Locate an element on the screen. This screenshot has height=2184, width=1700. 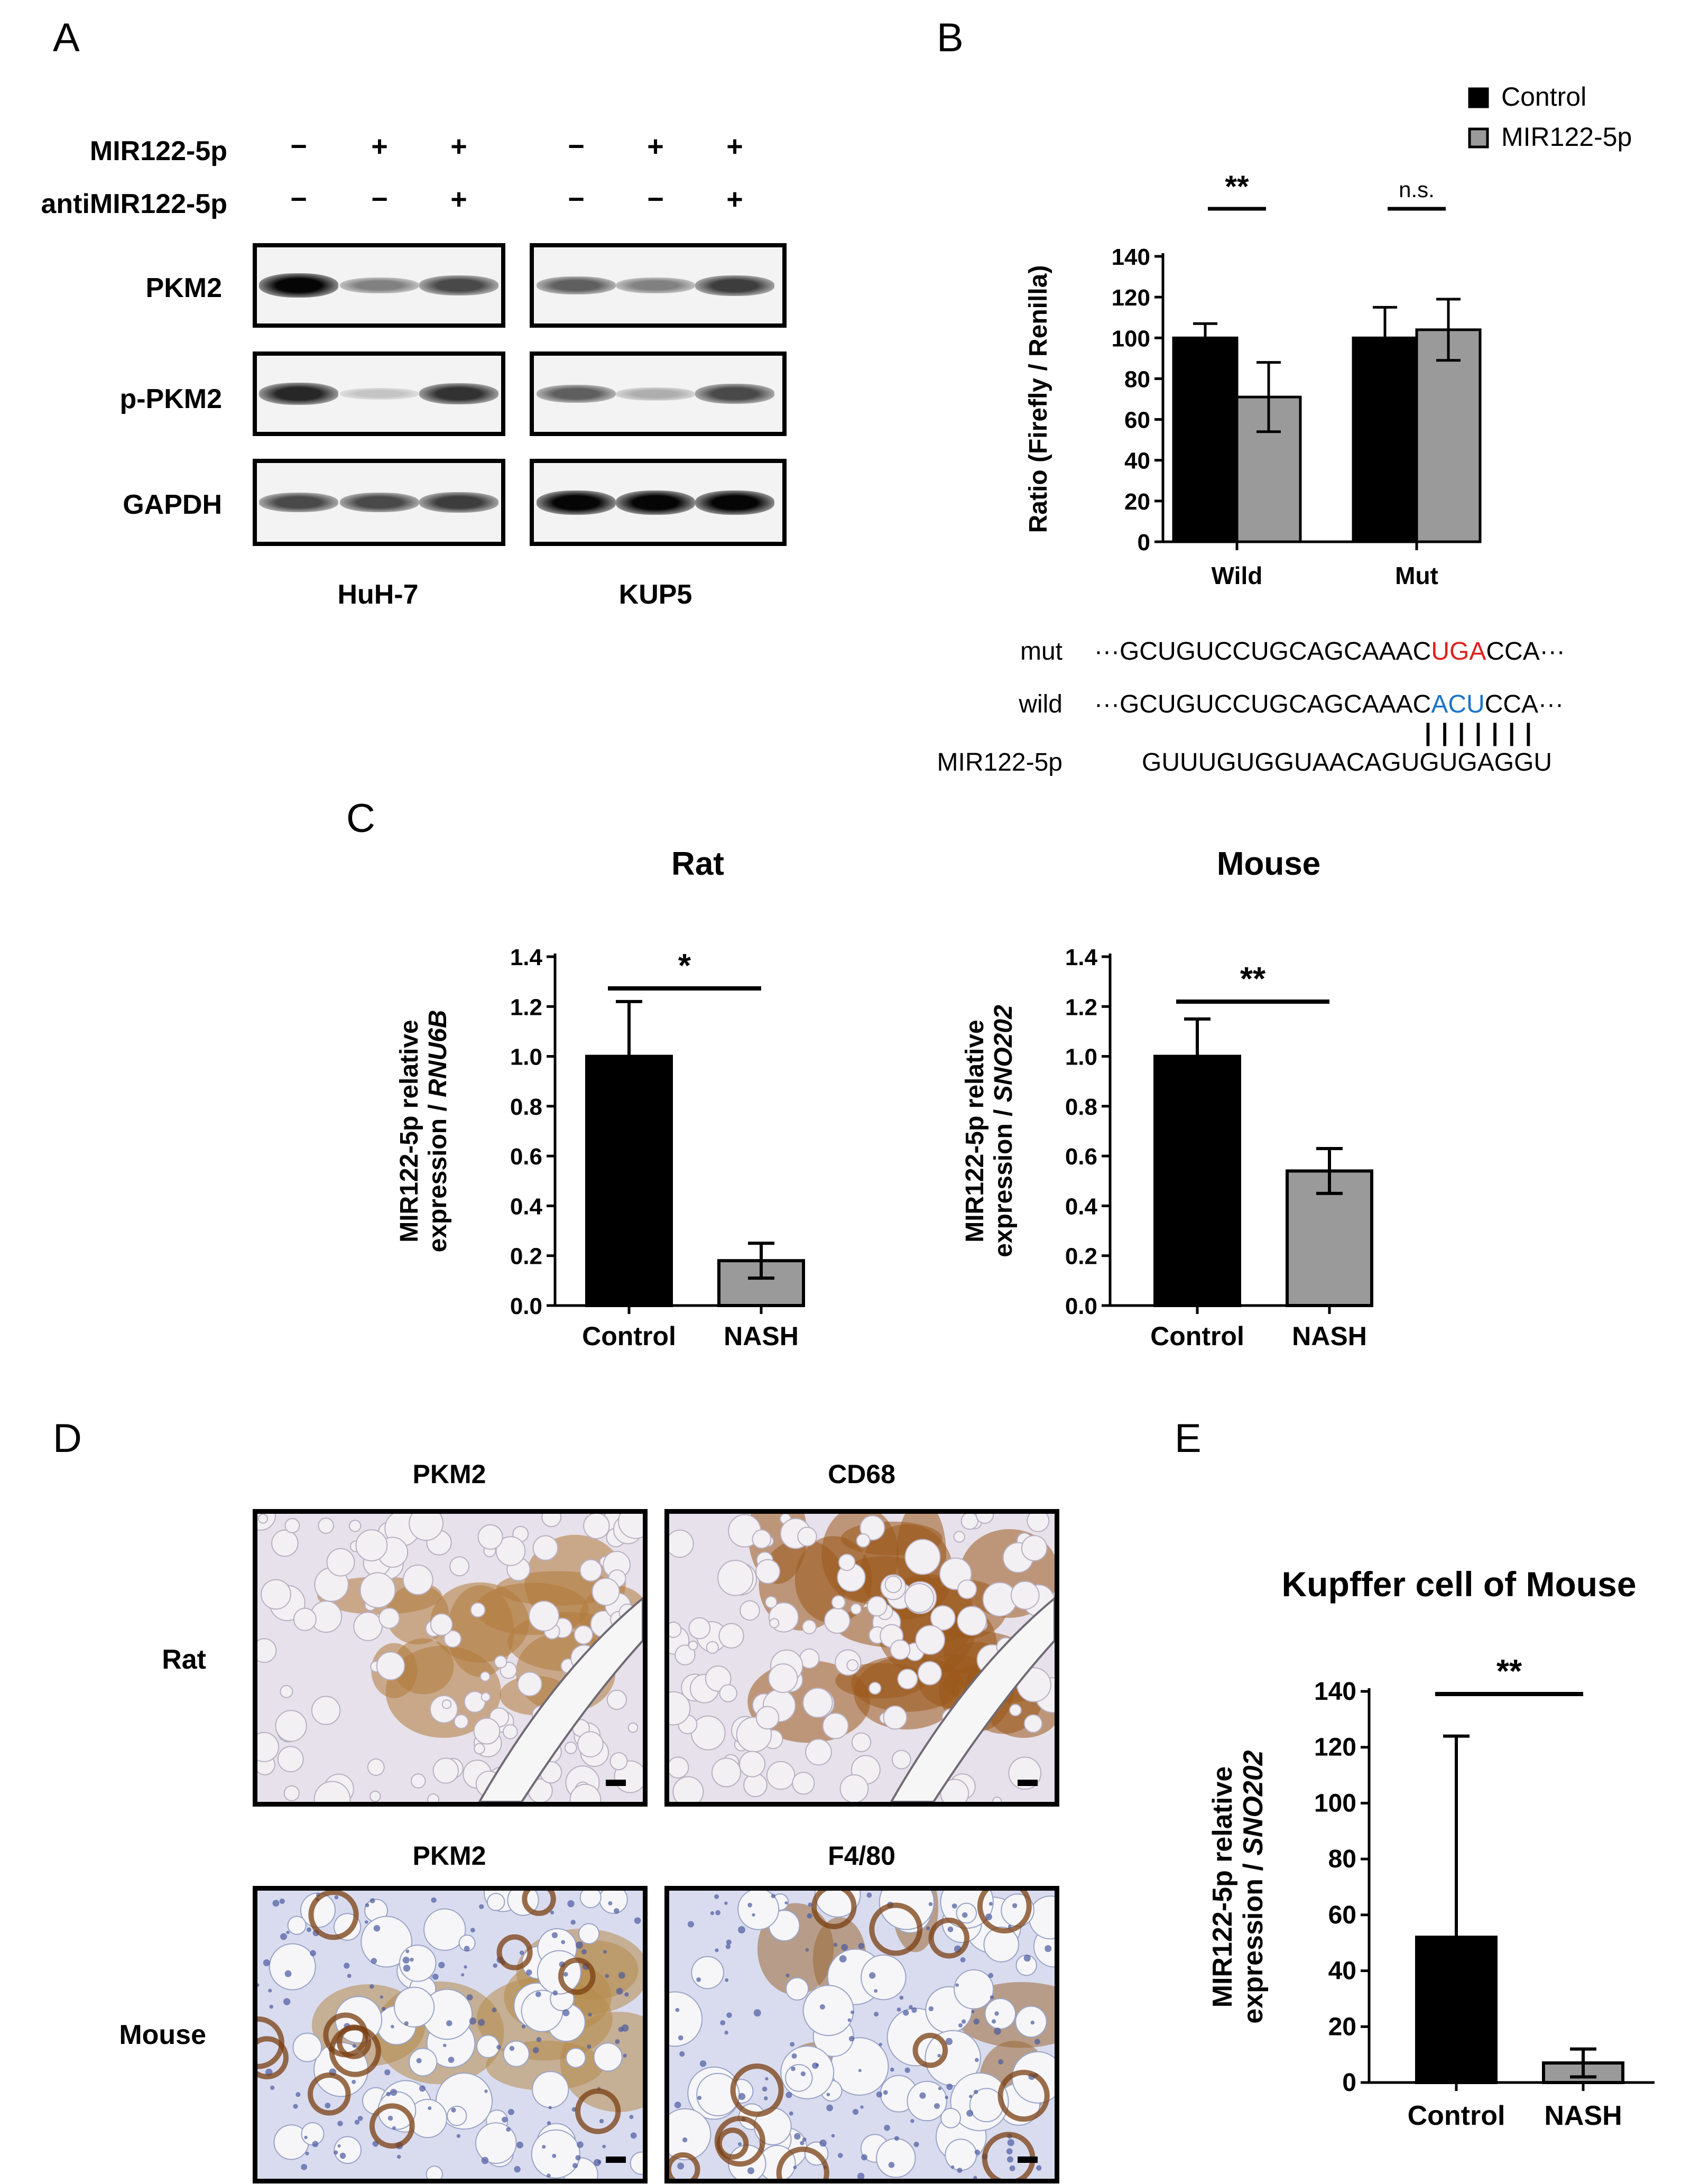
micrograph-mouse-pkm2 is located at coordinates (450, 2035).